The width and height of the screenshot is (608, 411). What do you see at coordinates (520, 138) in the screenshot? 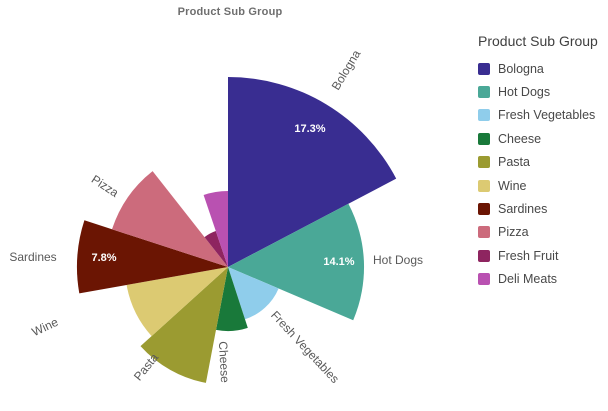
I see `legend-label-cheese: Cheese` at bounding box center [520, 138].